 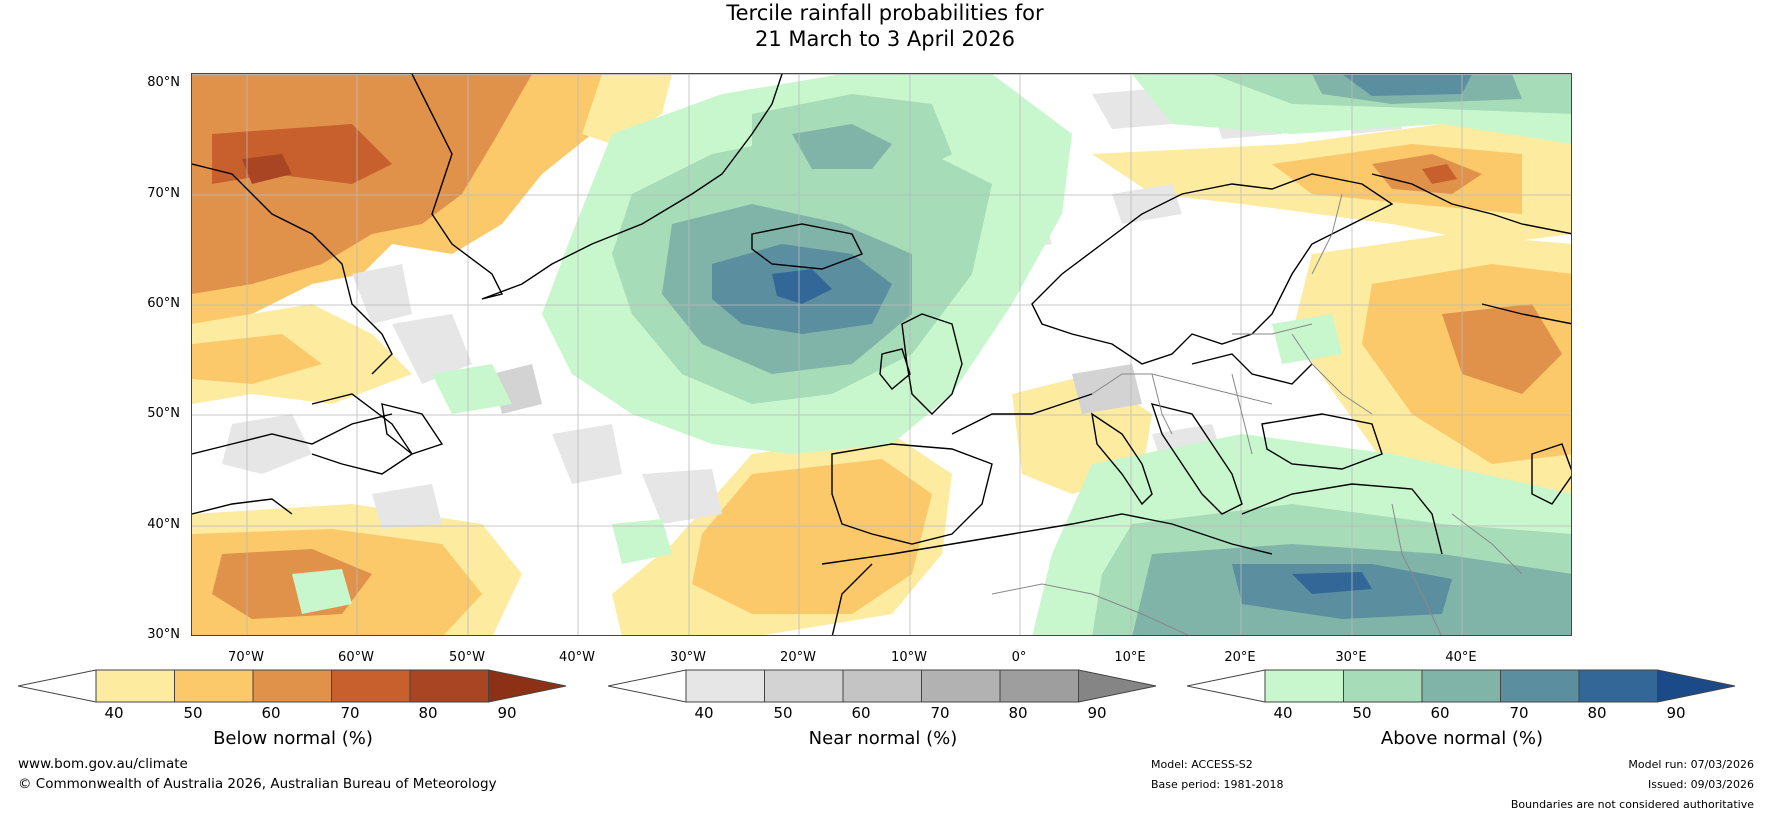 I want to click on footer-base-period: Base period: 1981-2018, so click(x=1217, y=784).